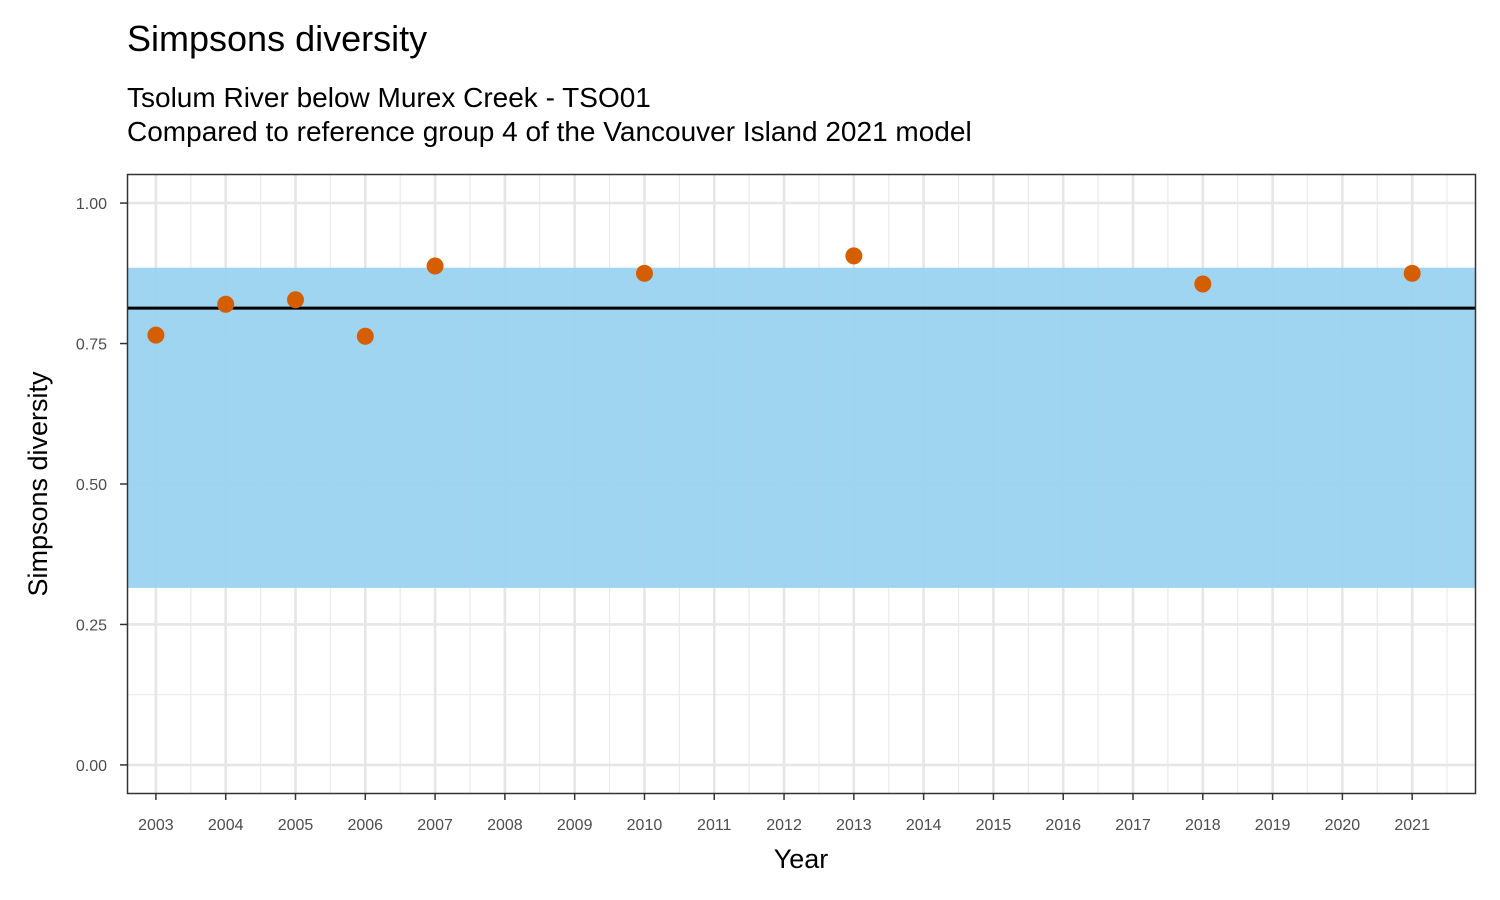 Image resolution: width=1500 pixels, height=900 pixels. I want to click on data-point-2004, so click(226, 304).